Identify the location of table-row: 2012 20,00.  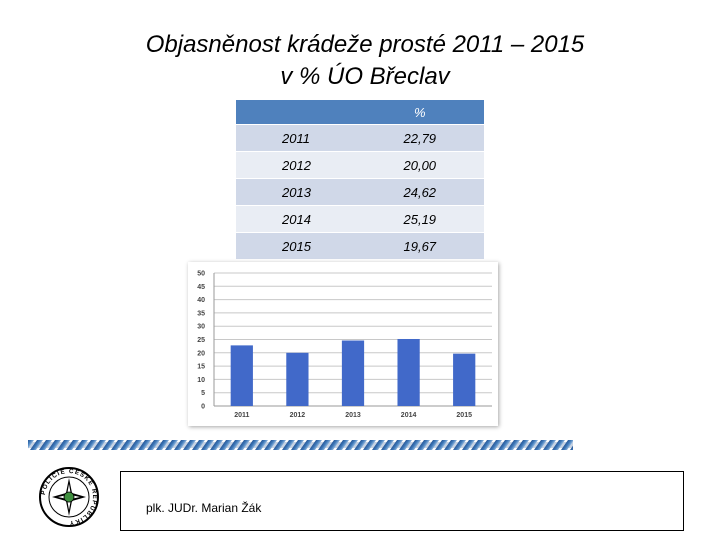
(360, 165).